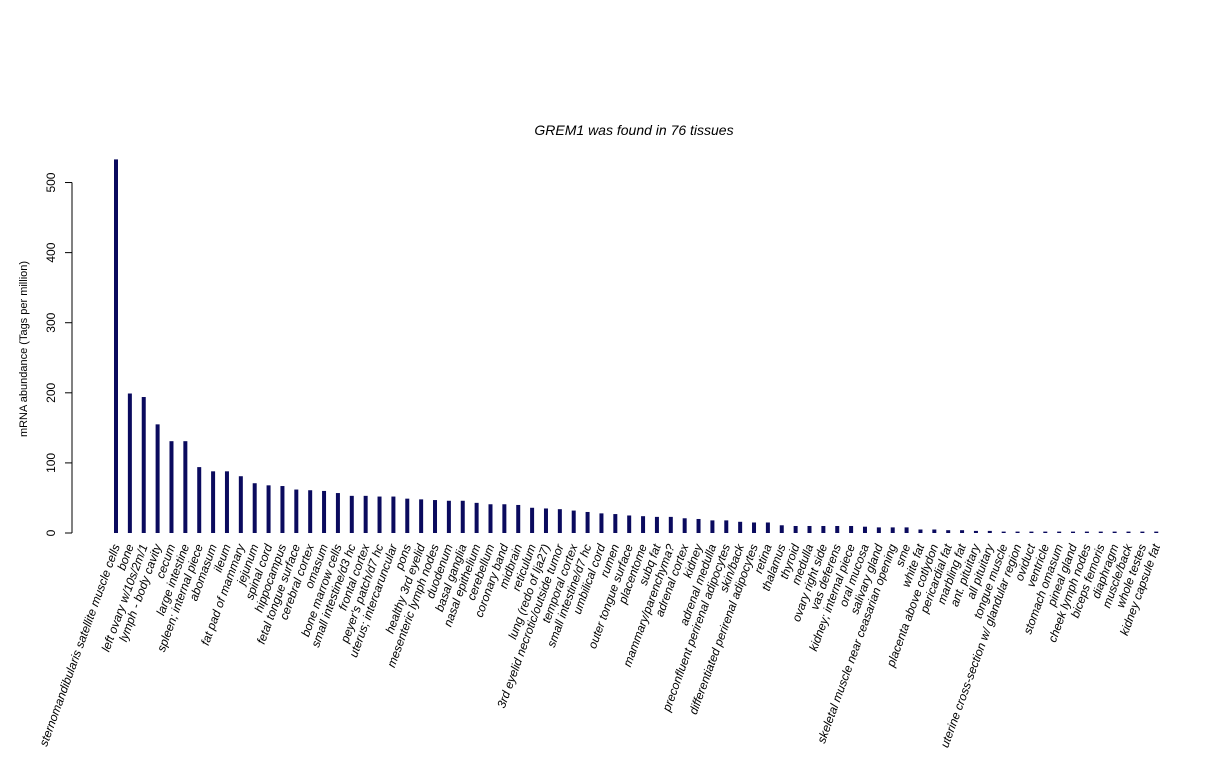 Image resolution: width=1224 pixels, height=768 pixels. Describe the element at coordinates (51, 392) in the screenshot. I see `y-tick-label: 200` at that location.